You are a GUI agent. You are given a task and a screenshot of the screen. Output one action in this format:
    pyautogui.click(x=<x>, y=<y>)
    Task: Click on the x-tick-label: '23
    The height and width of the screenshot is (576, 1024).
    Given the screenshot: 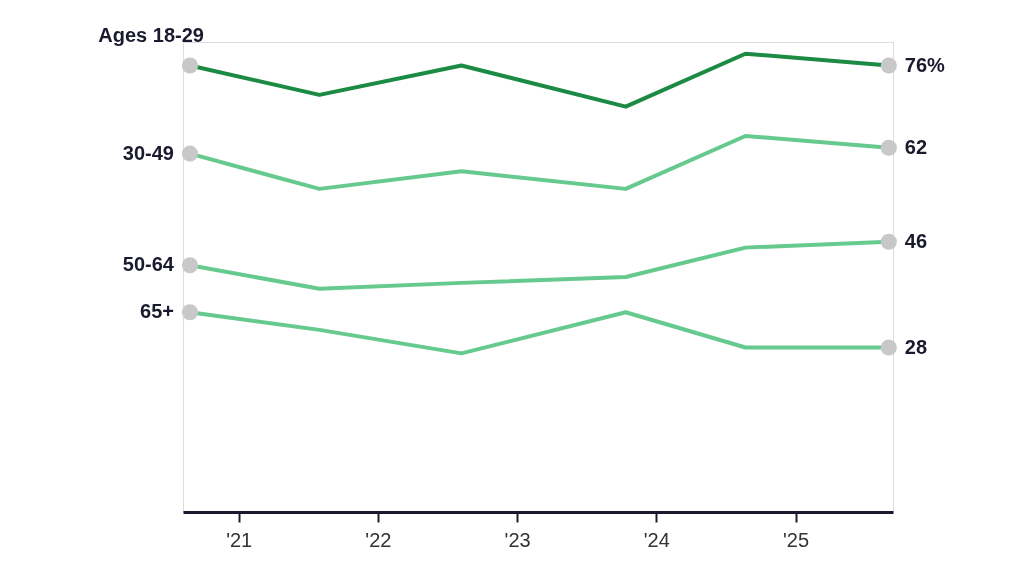 What is the action you would take?
    pyautogui.click(x=517, y=539)
    